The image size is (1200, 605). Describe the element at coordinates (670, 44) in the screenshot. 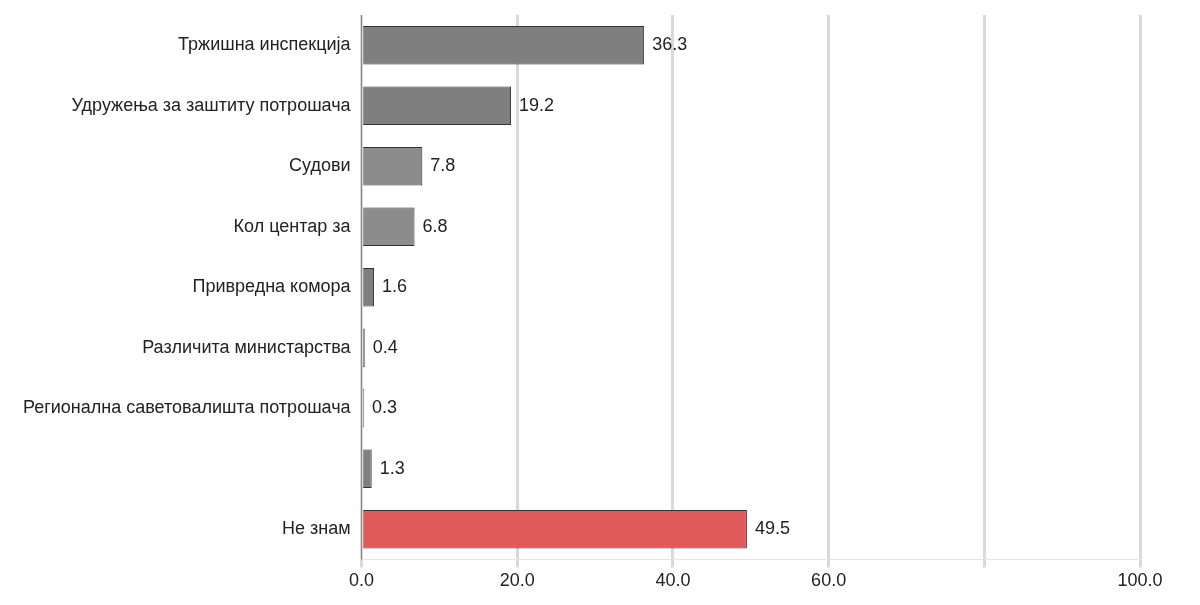

I see `data-label: 36.3` at that location.